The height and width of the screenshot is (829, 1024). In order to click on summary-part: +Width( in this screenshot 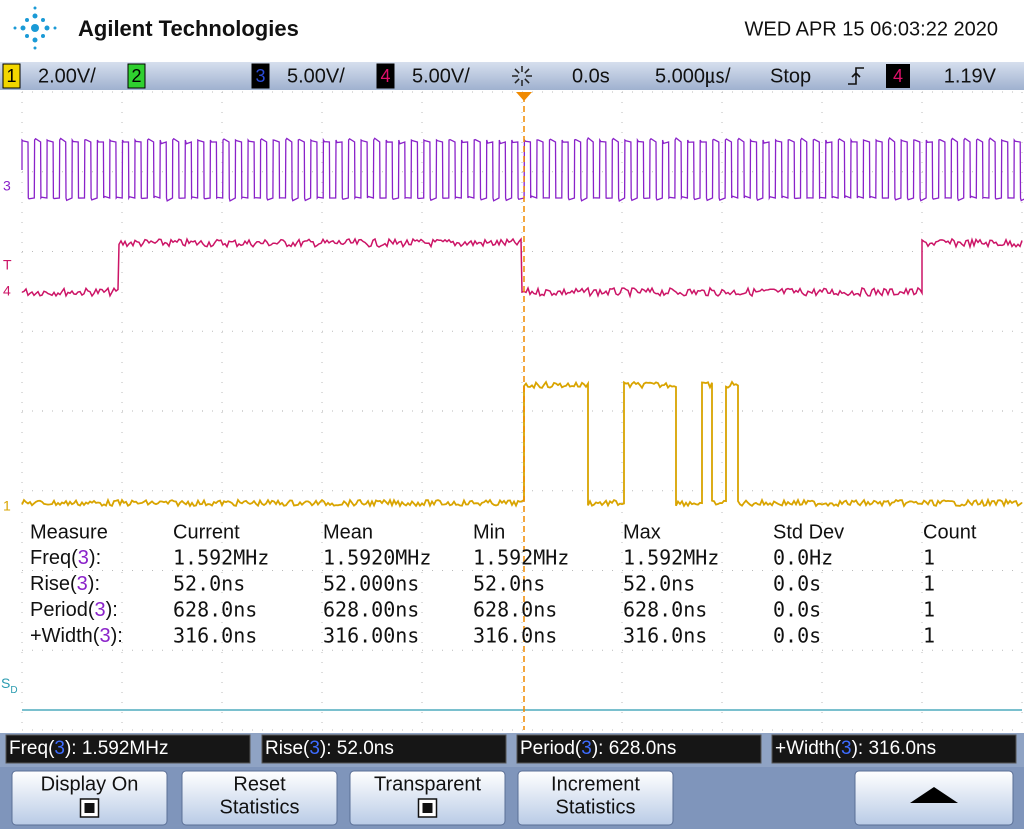, I will do `click(808, 748)`.